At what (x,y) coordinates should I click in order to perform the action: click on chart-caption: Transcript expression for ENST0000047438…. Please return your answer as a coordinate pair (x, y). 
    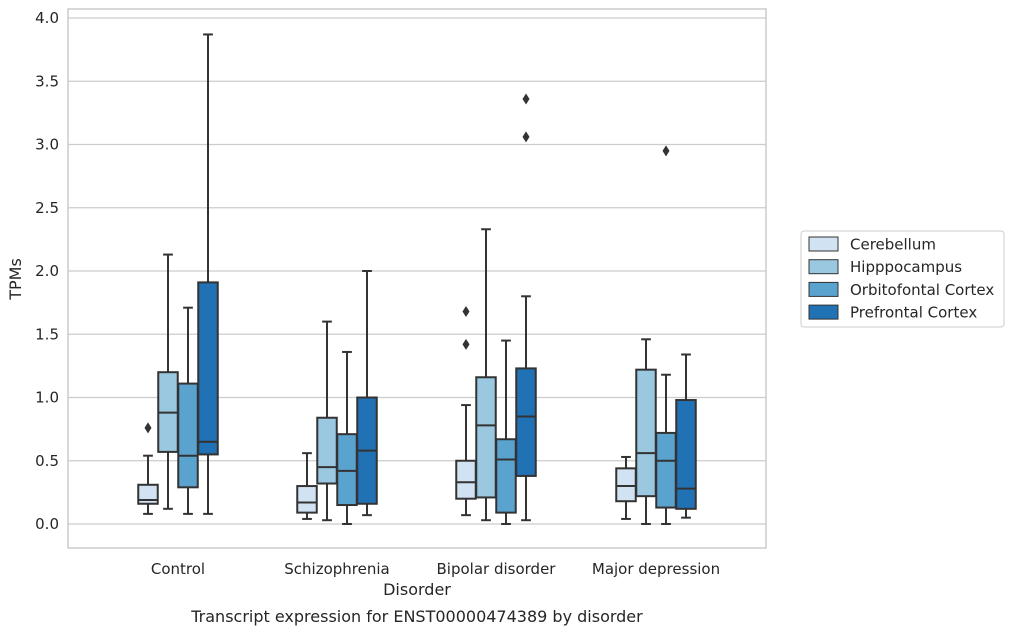
    Looking at the image, I should click on (416, 616).